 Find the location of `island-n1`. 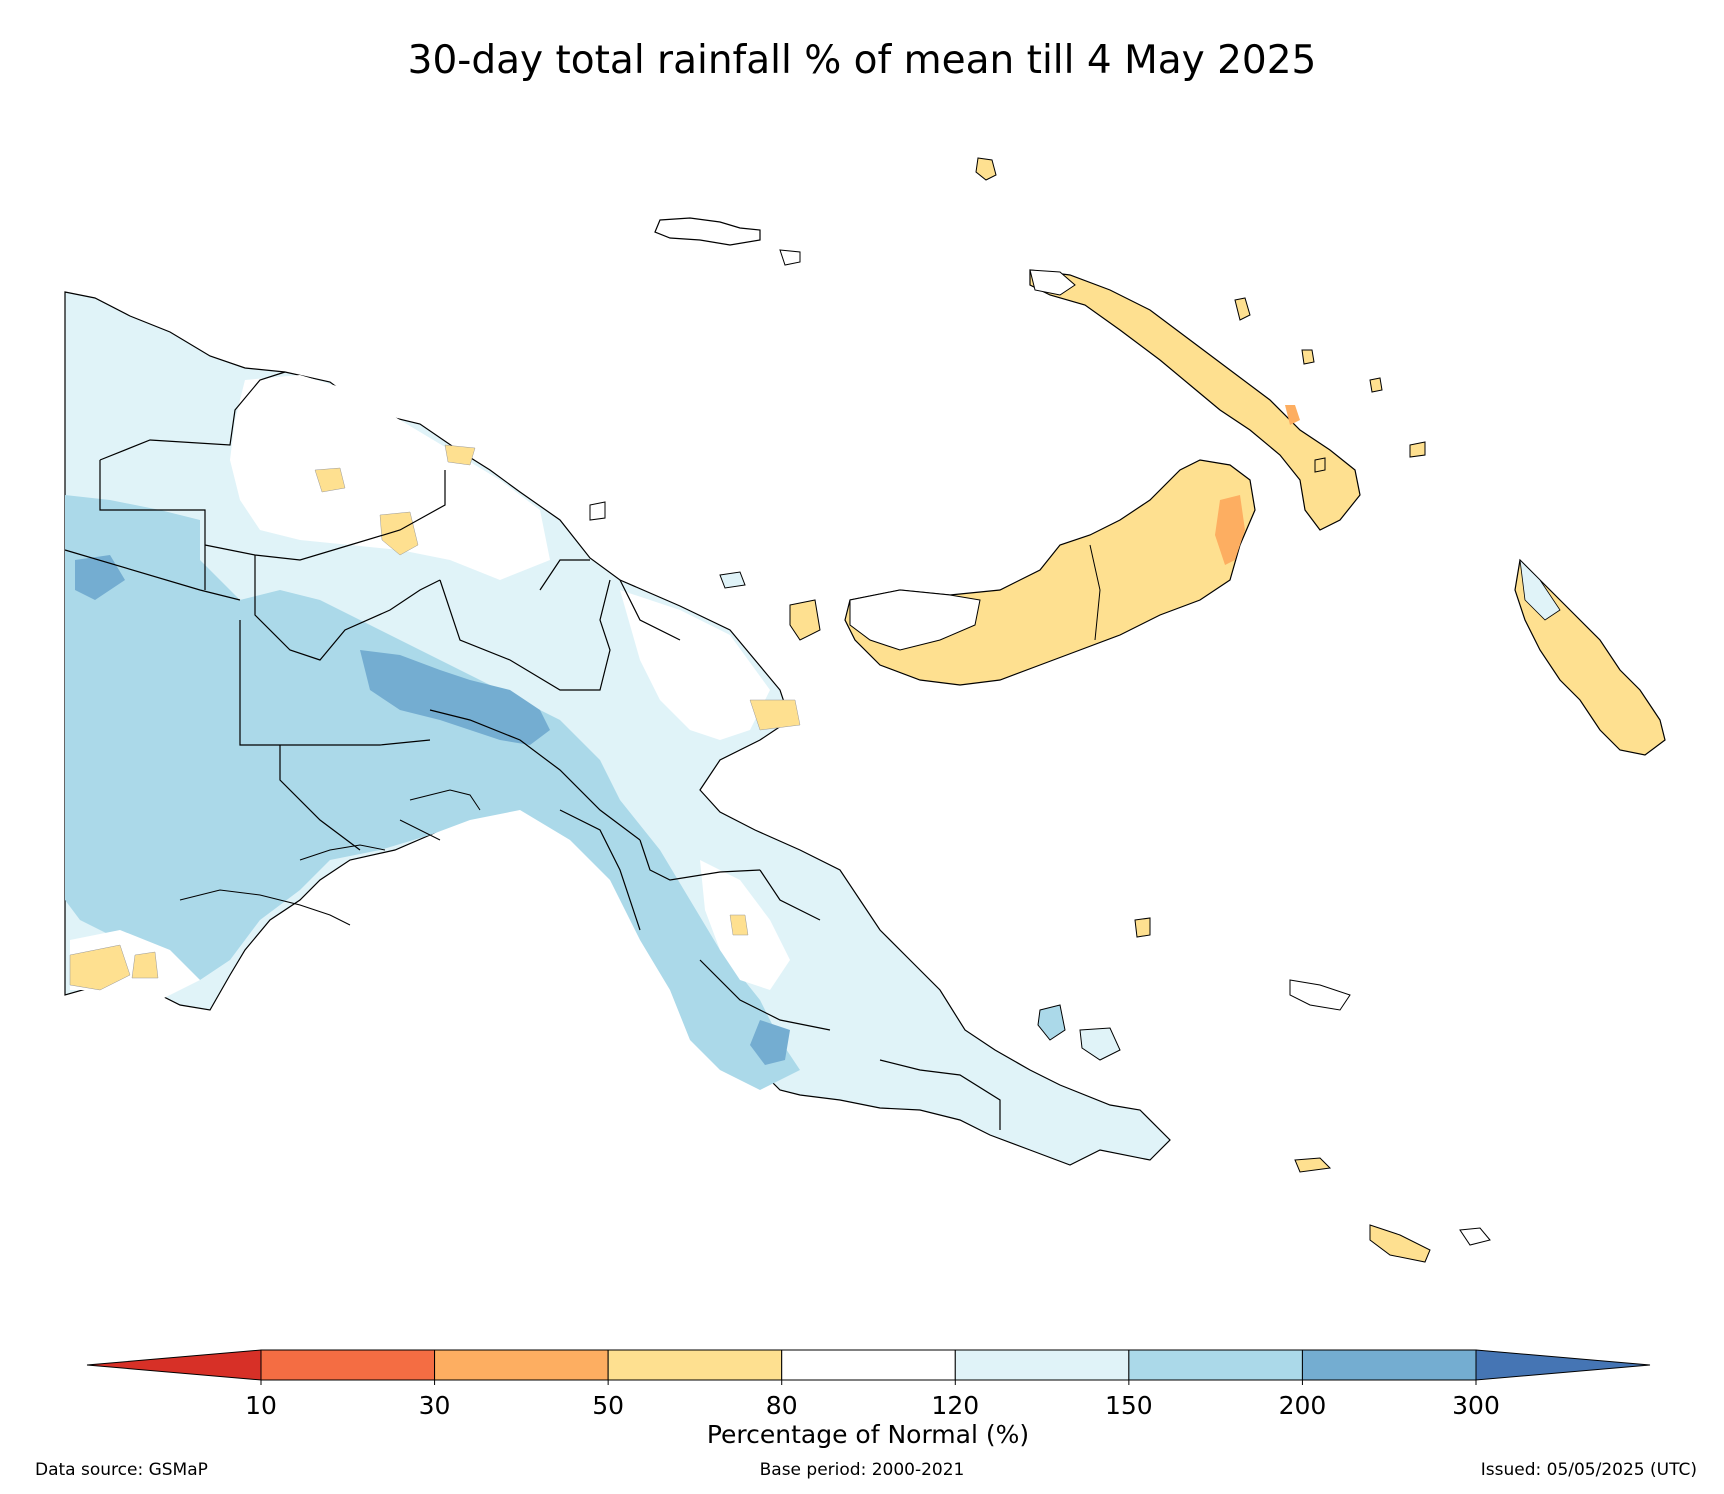

island-n1 is located at coordinates (986, 169).